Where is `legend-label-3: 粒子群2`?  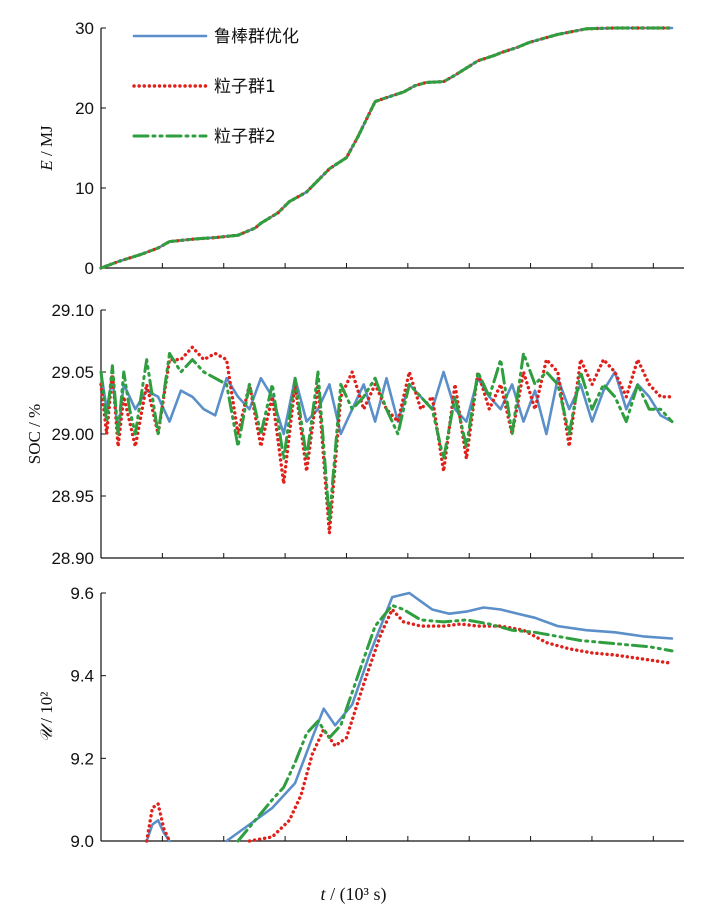 legend-label-3: 粒子群2 is located at coordinates (245, 137).